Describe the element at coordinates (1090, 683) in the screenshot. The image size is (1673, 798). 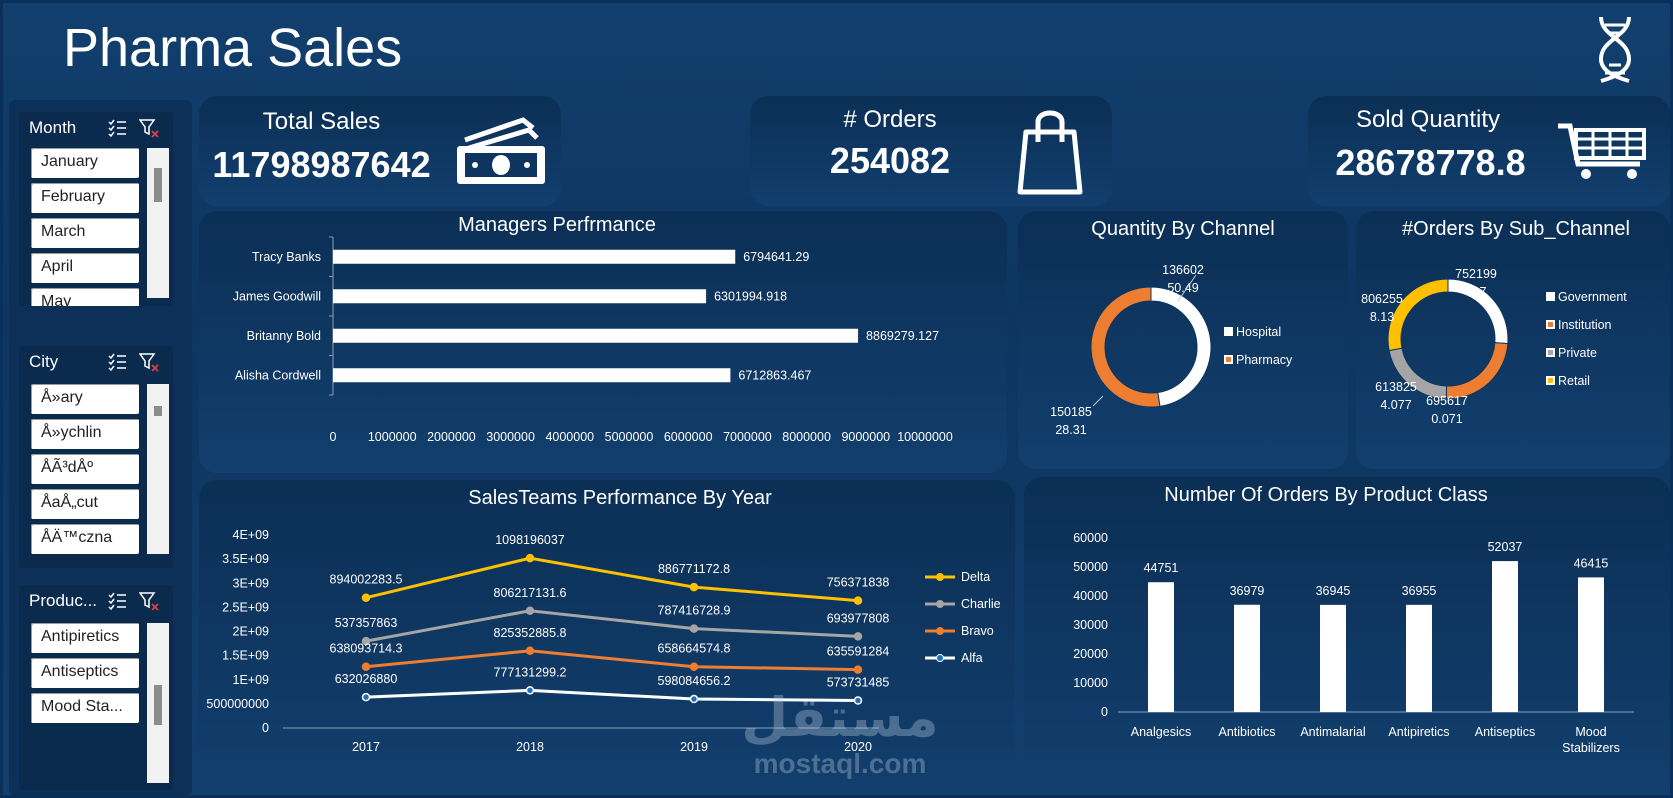
I see `y-tick-label: 10000` at that location.